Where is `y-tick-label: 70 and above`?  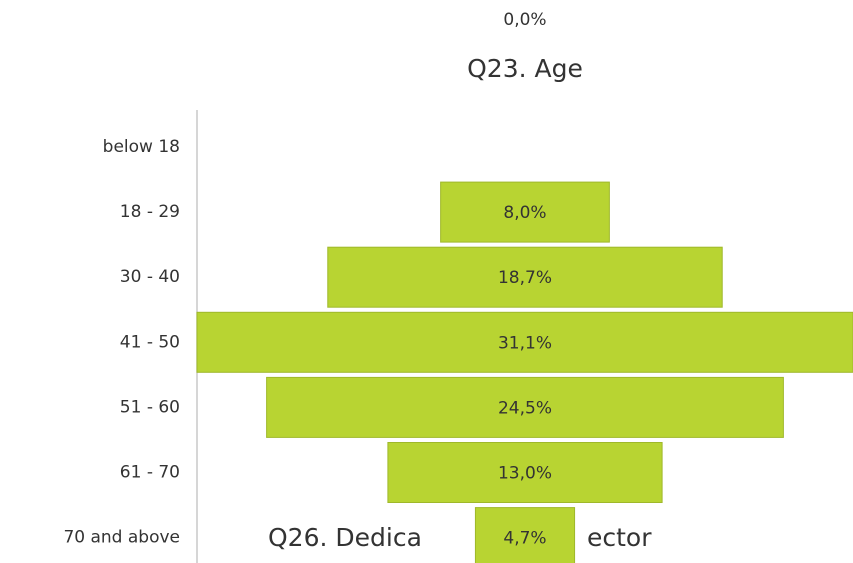
y-tick-label: 70 and above is located at coordinates (121, 538).